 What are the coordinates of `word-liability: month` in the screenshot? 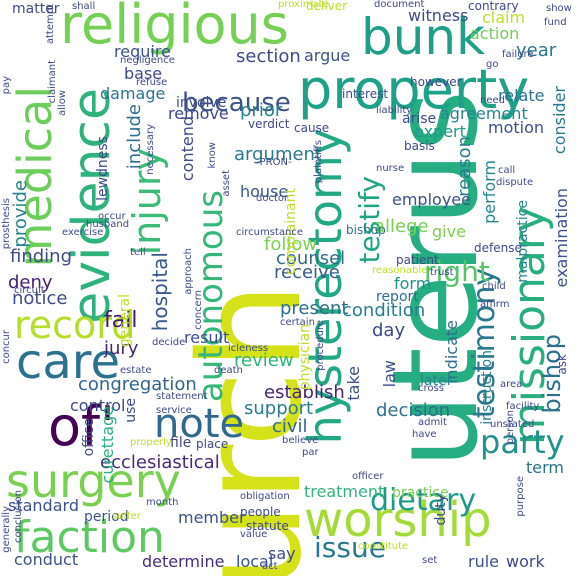 It's located at (162, 502).